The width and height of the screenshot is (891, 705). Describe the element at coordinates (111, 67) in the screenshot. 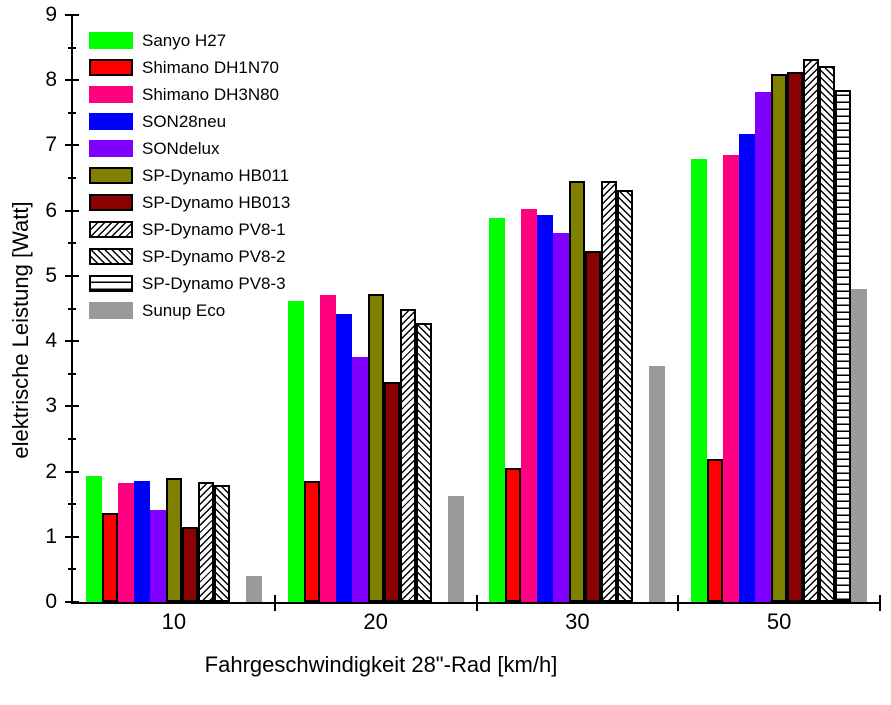

I see `legend-swatch-shimano-dh1n70` at that location.